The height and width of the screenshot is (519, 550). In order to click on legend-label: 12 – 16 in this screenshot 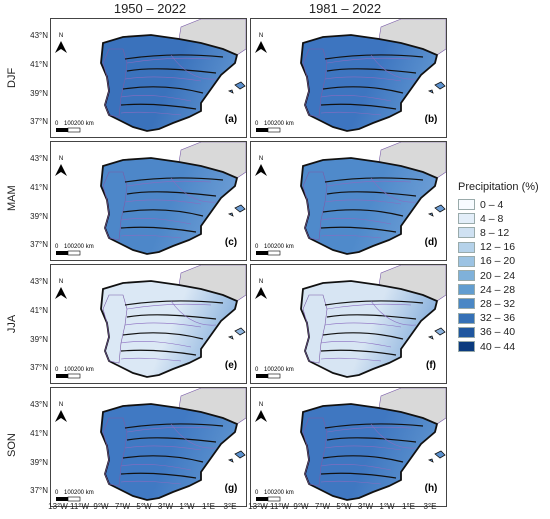, I will do `click(498, 247)`.